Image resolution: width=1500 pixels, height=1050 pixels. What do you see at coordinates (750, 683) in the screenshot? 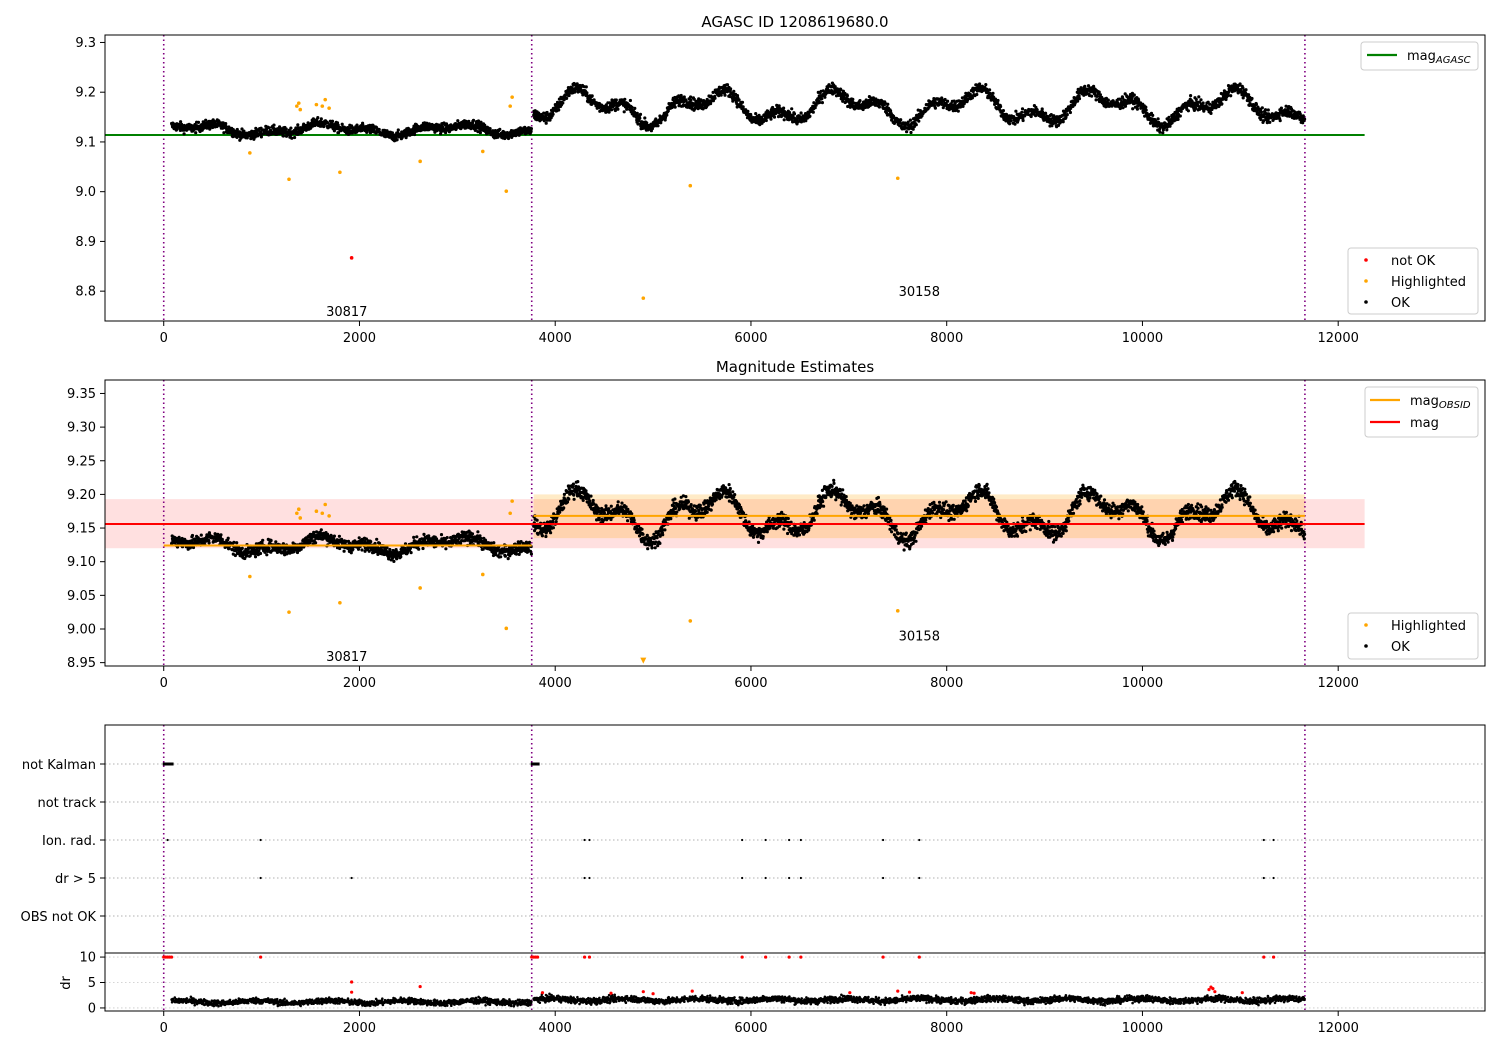
I see `x-tick-label: 6000` at bounding box center [750, 683].